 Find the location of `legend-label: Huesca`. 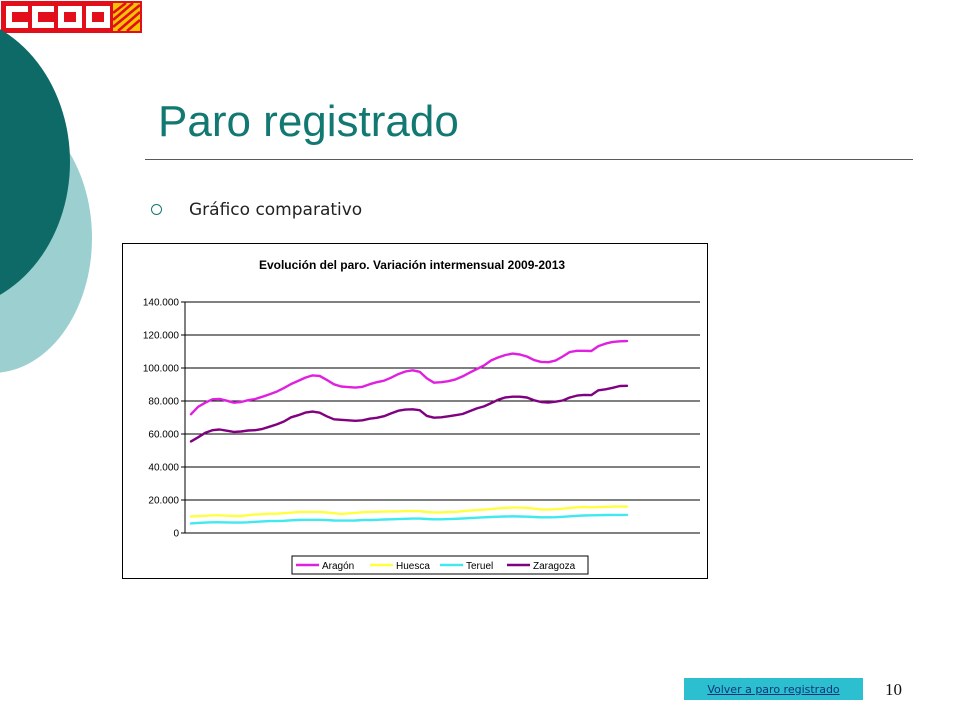

legend-label: Huesca is located at coordinates (413, 566).